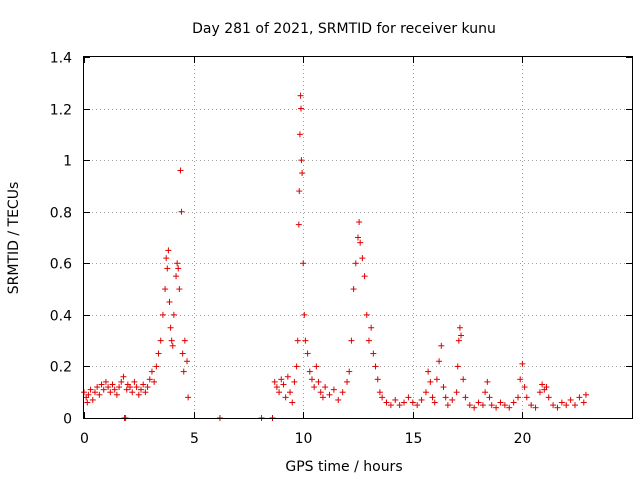 This screenshot has width=640, height=480. Describe the element at coordinates (61, 111) in the screenshot. I see `y-tick-label: 1.2` at that location.